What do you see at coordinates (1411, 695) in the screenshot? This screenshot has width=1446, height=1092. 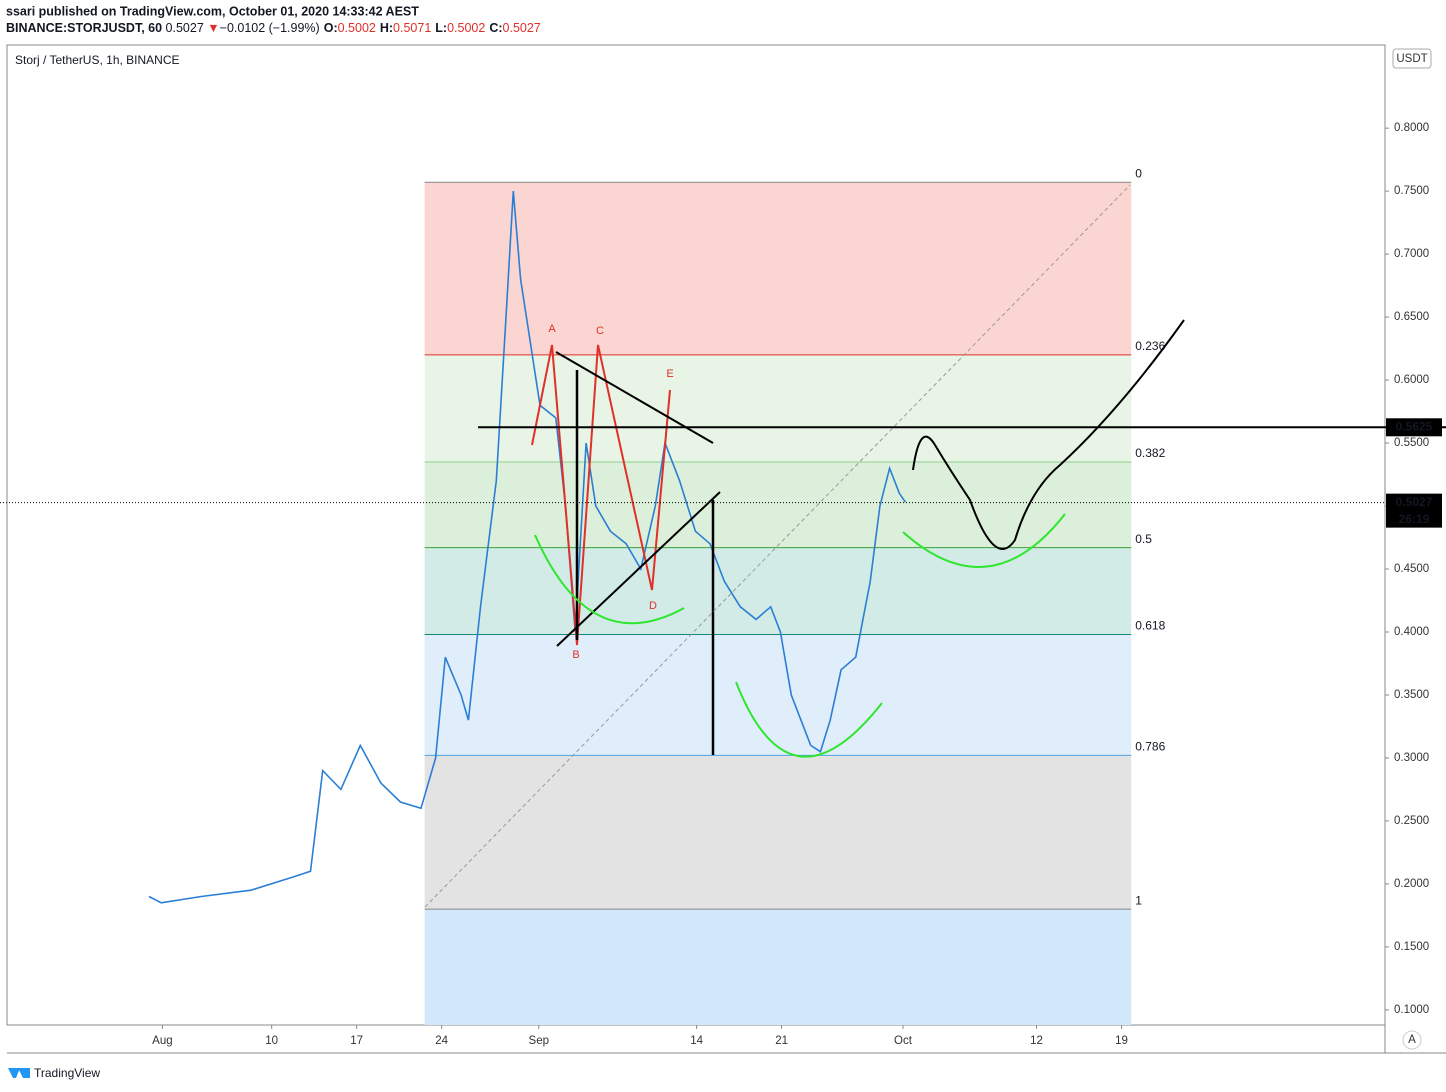 I see `y-tick-label: 0.3500` at bounding box center [1411, 695].